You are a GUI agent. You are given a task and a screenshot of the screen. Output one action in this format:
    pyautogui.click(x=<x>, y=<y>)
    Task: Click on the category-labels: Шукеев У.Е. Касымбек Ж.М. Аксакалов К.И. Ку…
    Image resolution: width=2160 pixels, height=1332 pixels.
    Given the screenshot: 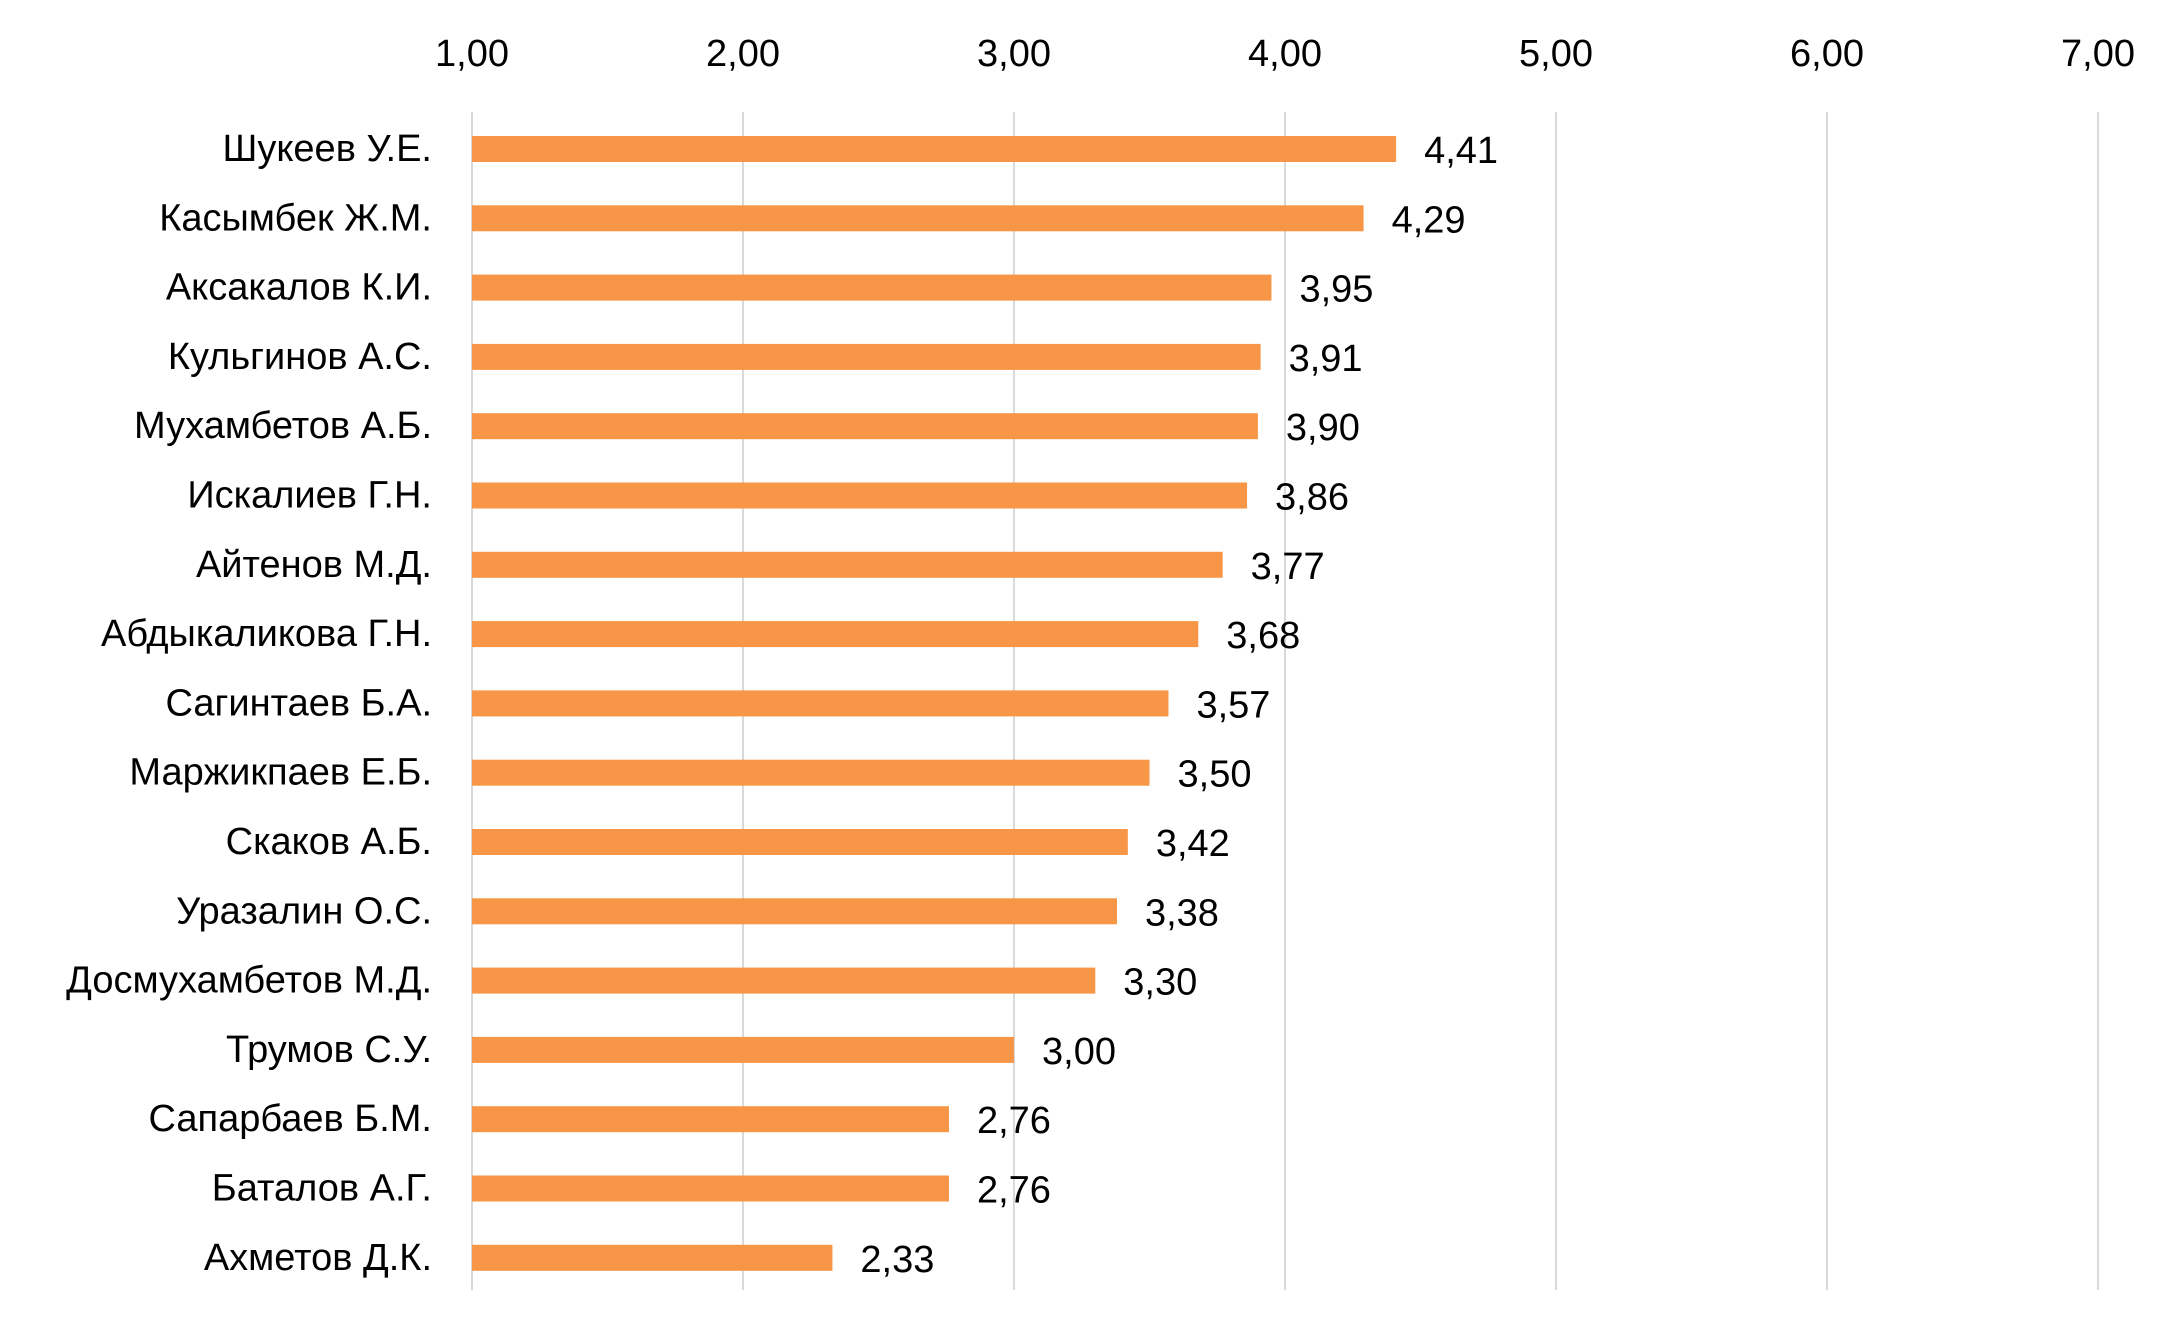 What is the action you would take?
    pyautogui.click(x=249, y=703)
    